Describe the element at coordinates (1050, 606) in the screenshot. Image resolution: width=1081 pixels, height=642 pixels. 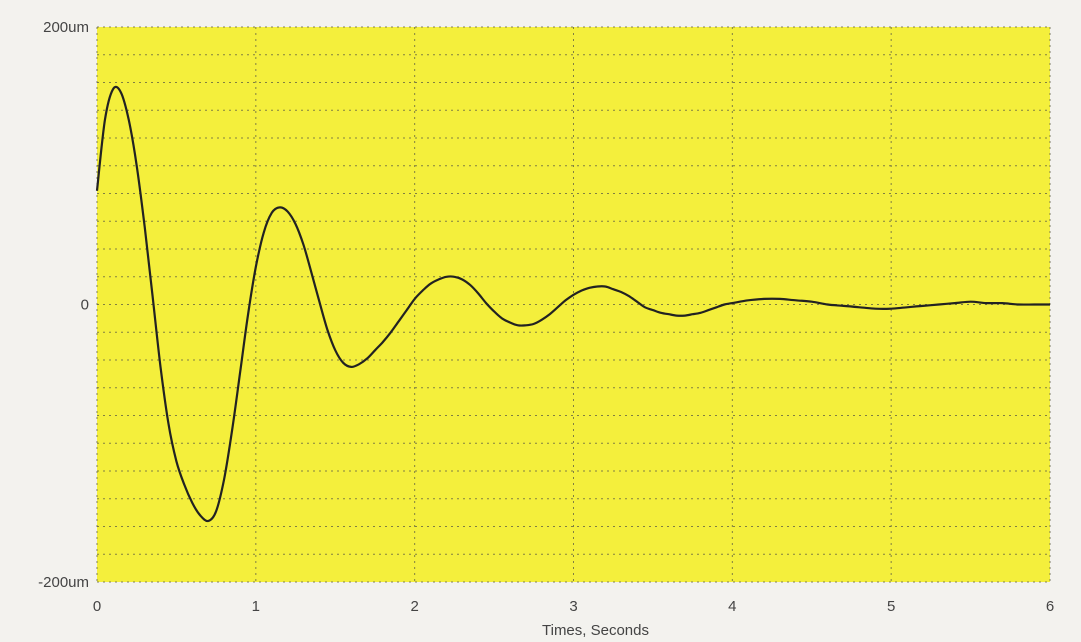
I see `x-tick-label: 6` at that location.